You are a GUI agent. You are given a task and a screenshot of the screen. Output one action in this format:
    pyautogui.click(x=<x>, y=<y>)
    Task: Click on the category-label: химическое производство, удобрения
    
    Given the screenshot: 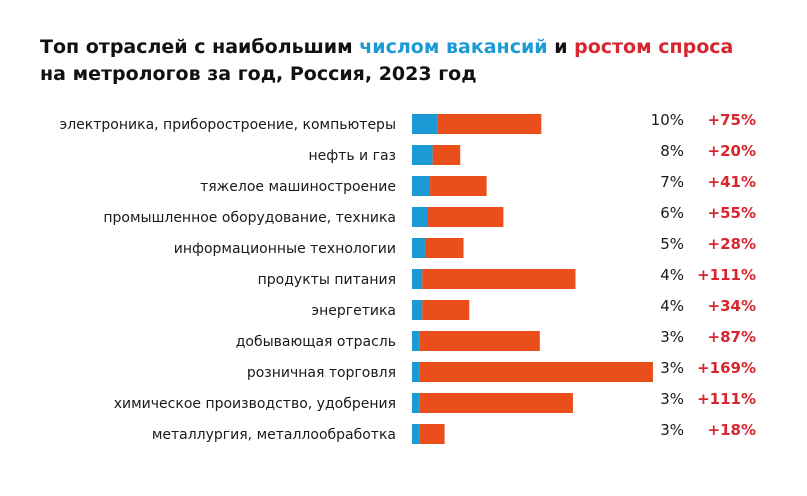 What is the action you would take?
    pyautogui.click(x=255, y=404)
    